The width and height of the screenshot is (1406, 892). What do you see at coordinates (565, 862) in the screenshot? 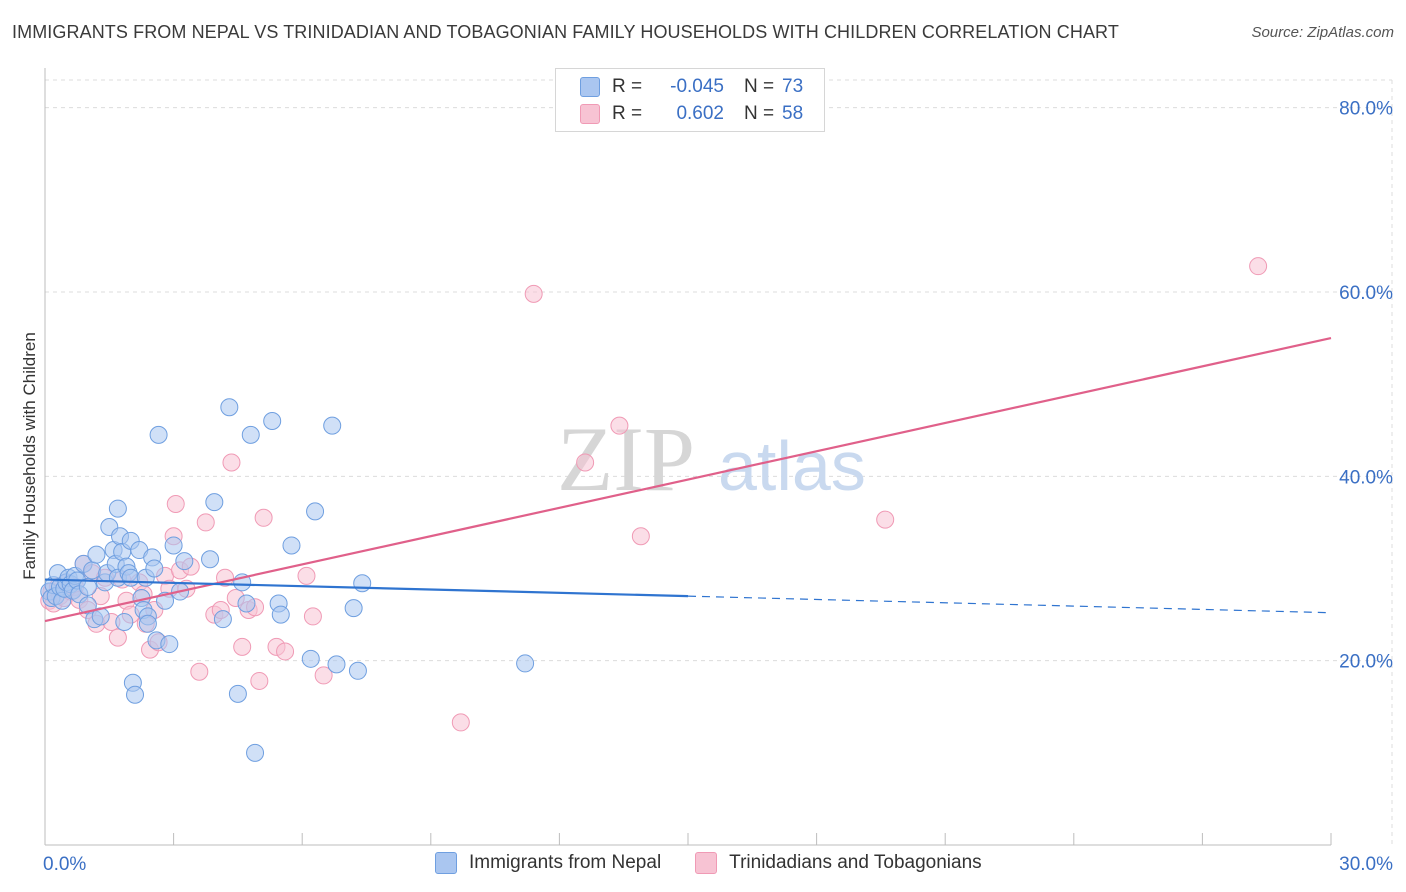
I see `legend-label-nepal: Immigrants from Nepal` at bounding box center [565, 862].